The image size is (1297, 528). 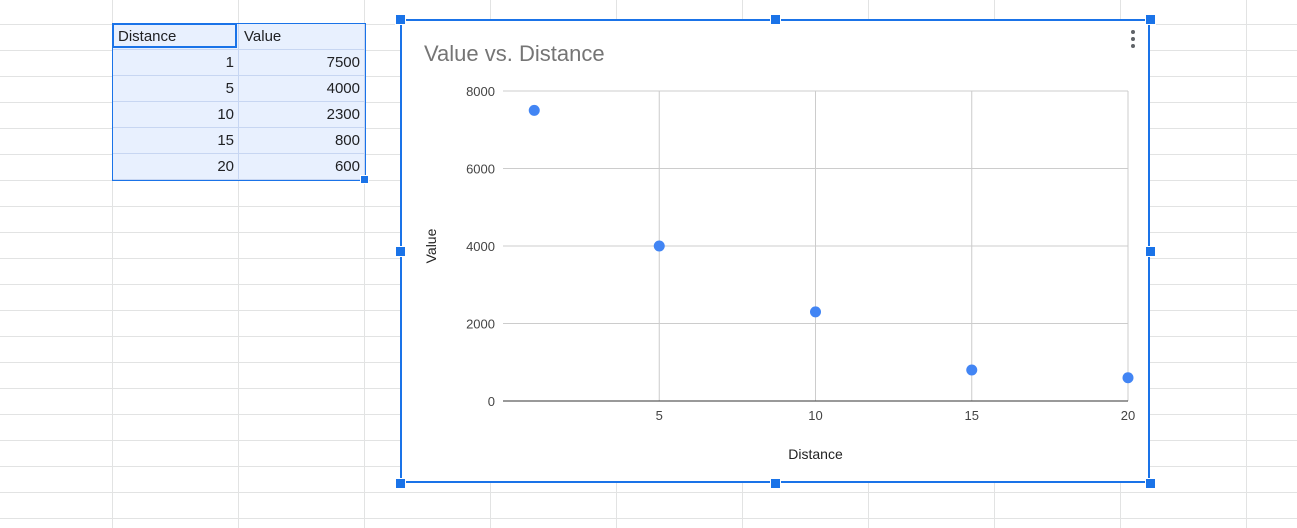 What do you see at coordinates (514, 53) in the screenshot?
I see `chart-title: Value vs. Distance` at bounding box center [514, 53].